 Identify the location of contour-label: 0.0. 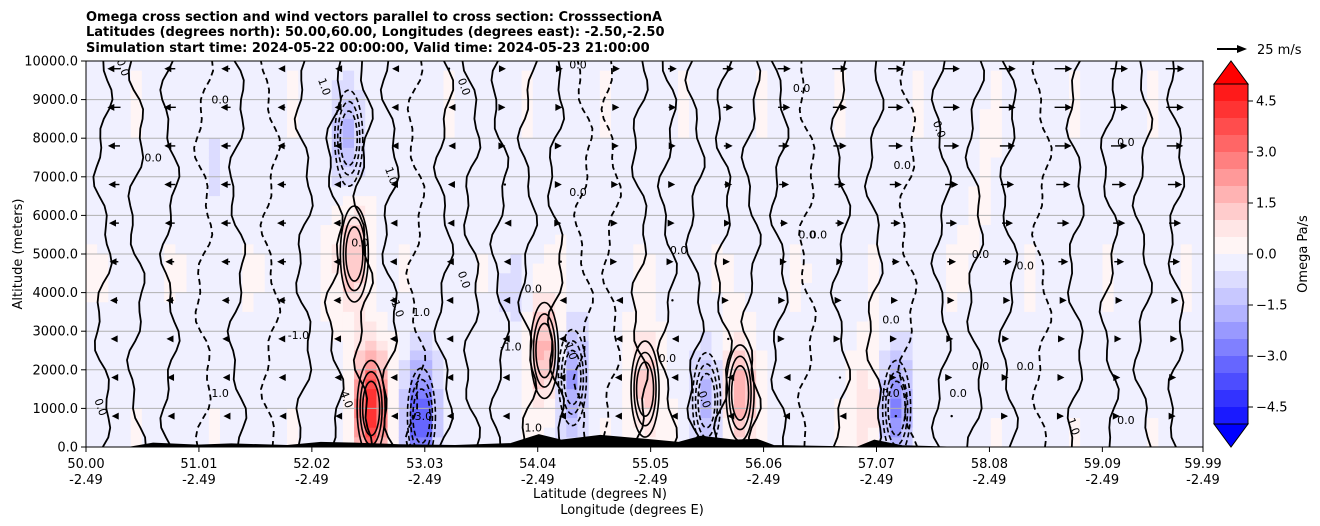
(533, 289).